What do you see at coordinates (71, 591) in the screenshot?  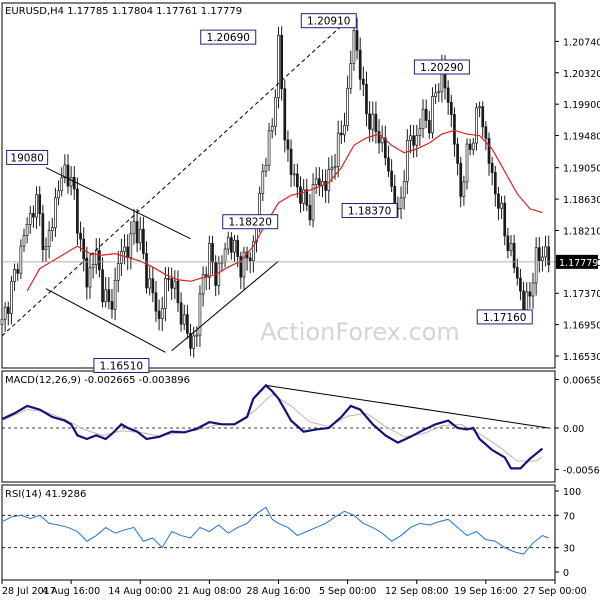 I see `x-tick-label: 4 Aug 16:00` at bounding box center [71, 591].